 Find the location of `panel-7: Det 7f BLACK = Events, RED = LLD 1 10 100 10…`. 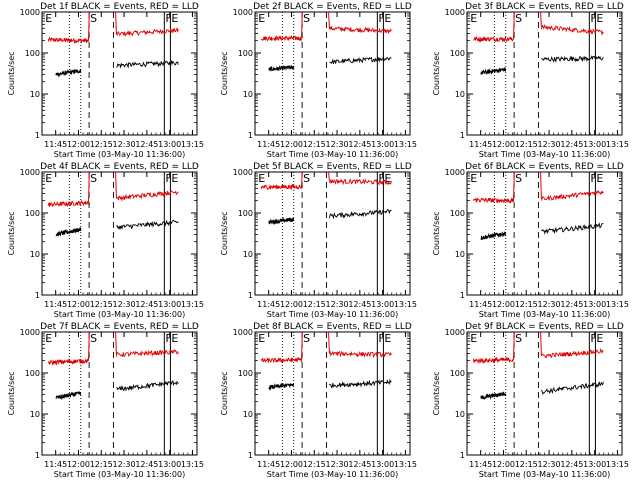

panel-7: Det 7f BLACK = Events, RED = LLD 1 10 100 10… is located at coordinates (105, 400).